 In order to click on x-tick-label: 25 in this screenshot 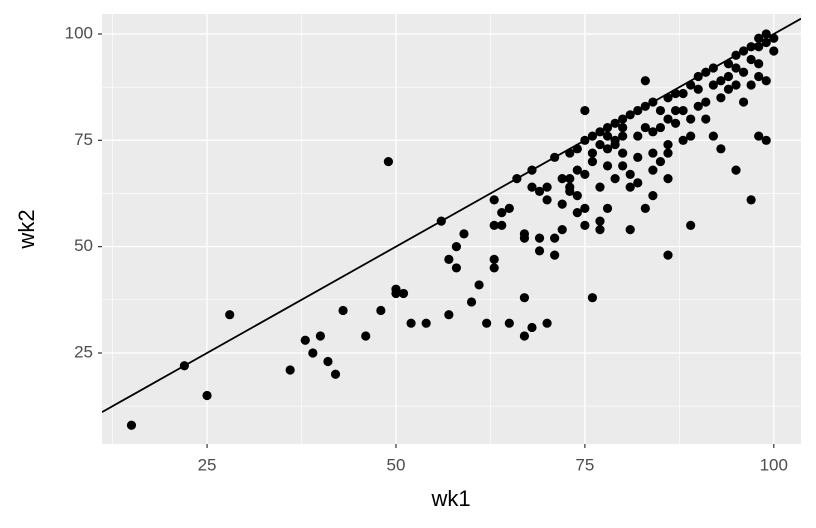, I will do `click(207, 464)`.